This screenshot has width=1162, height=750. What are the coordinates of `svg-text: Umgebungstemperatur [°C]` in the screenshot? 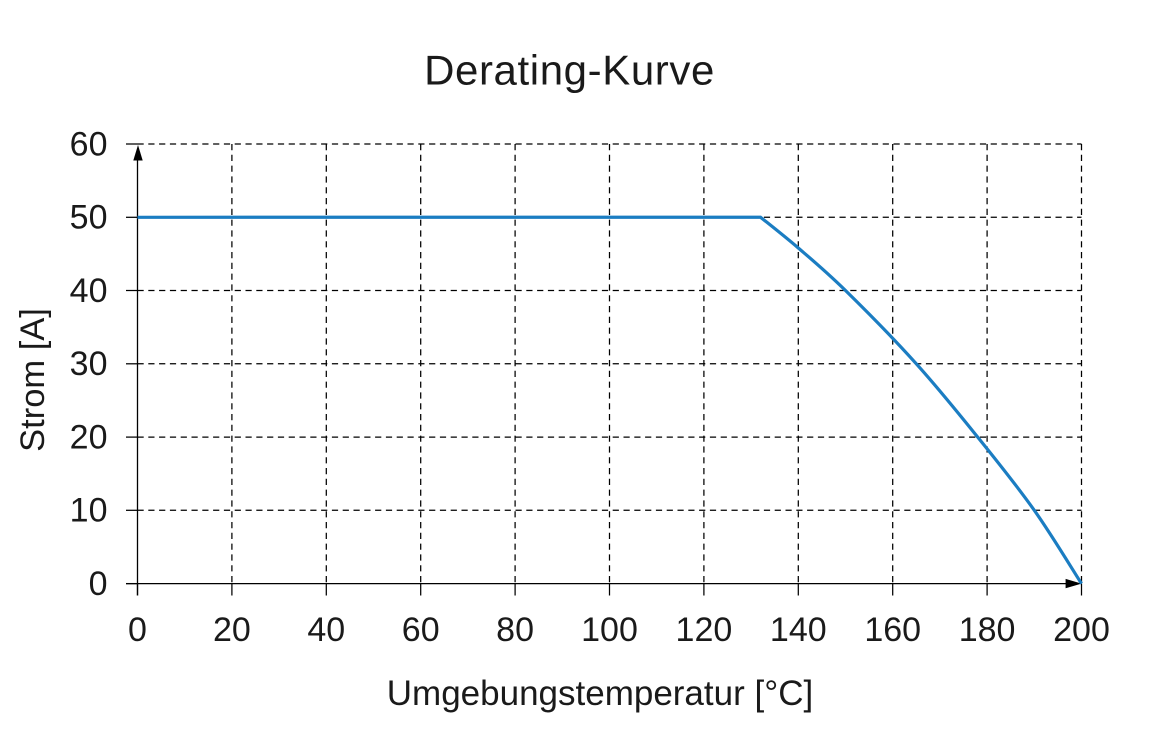 It's located at (600, 693).